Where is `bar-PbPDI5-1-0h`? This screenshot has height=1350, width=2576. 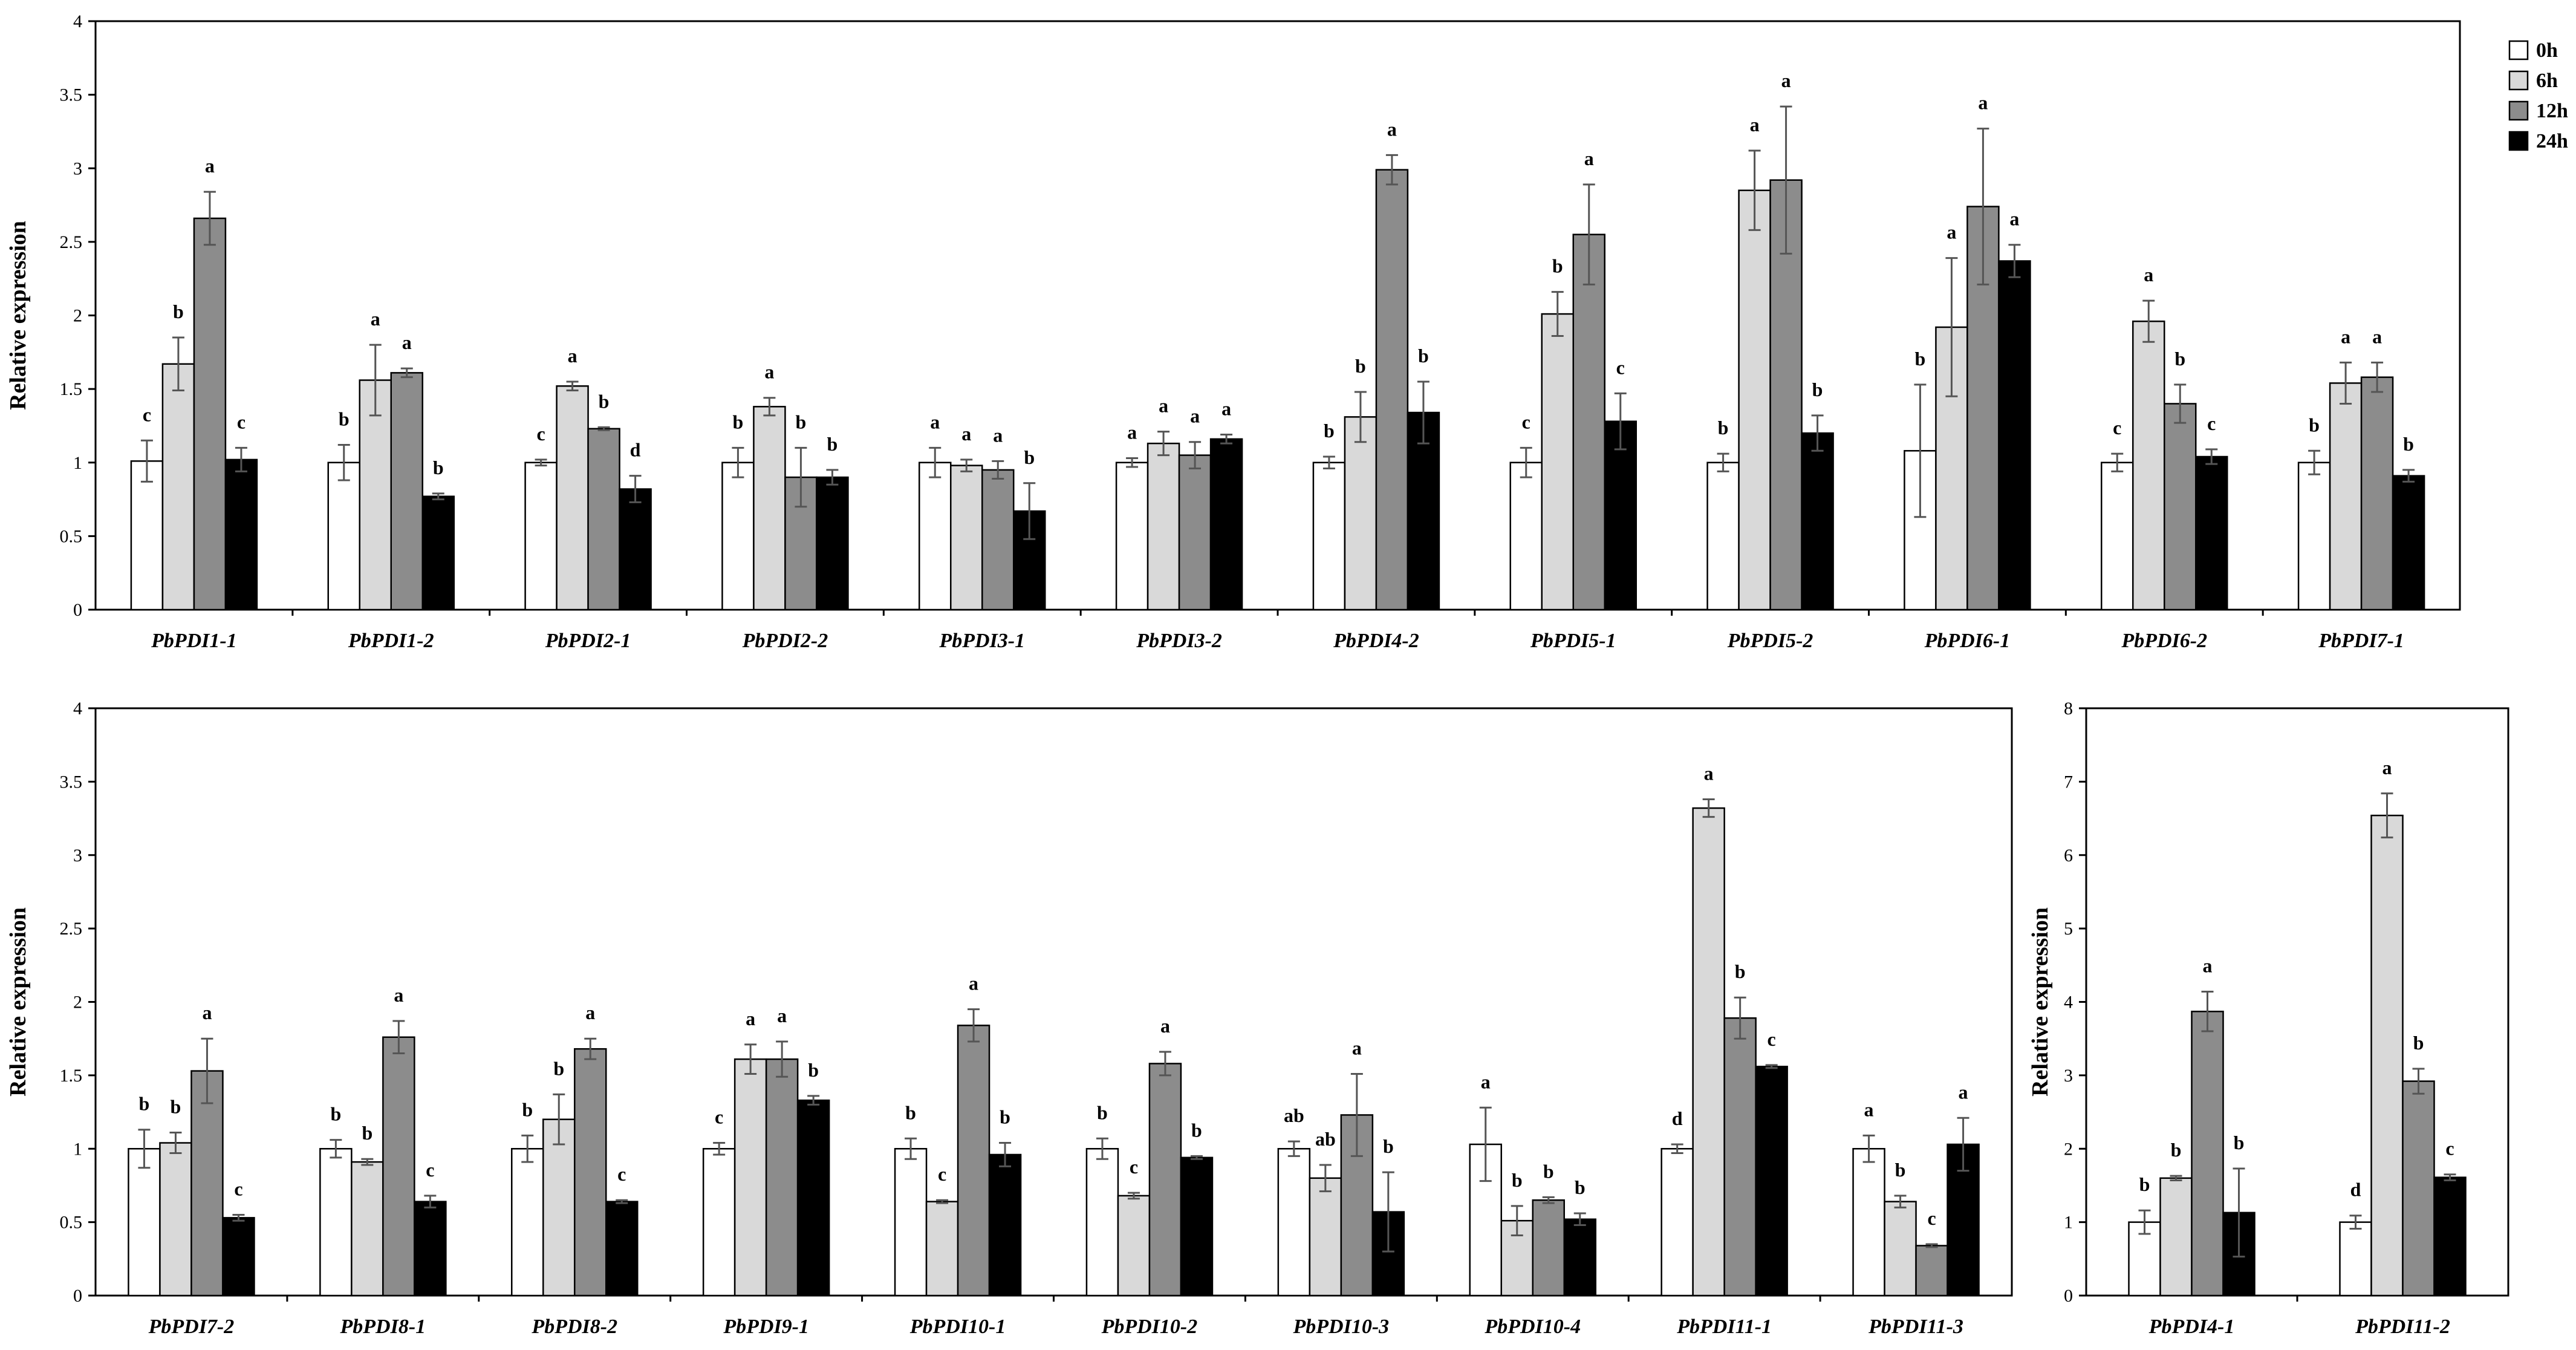 bar-PbPDI5-1-0h is located at coordinates (1526, 536).